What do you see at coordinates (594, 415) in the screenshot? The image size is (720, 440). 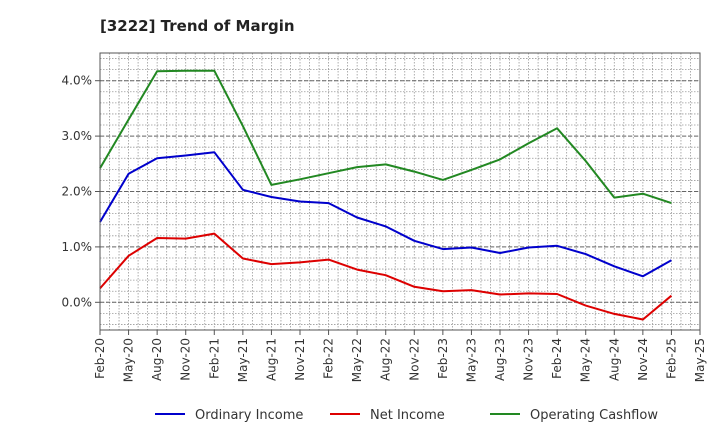 I see `legend-label: Operating Cashflow` at bounding box center [594, 415].